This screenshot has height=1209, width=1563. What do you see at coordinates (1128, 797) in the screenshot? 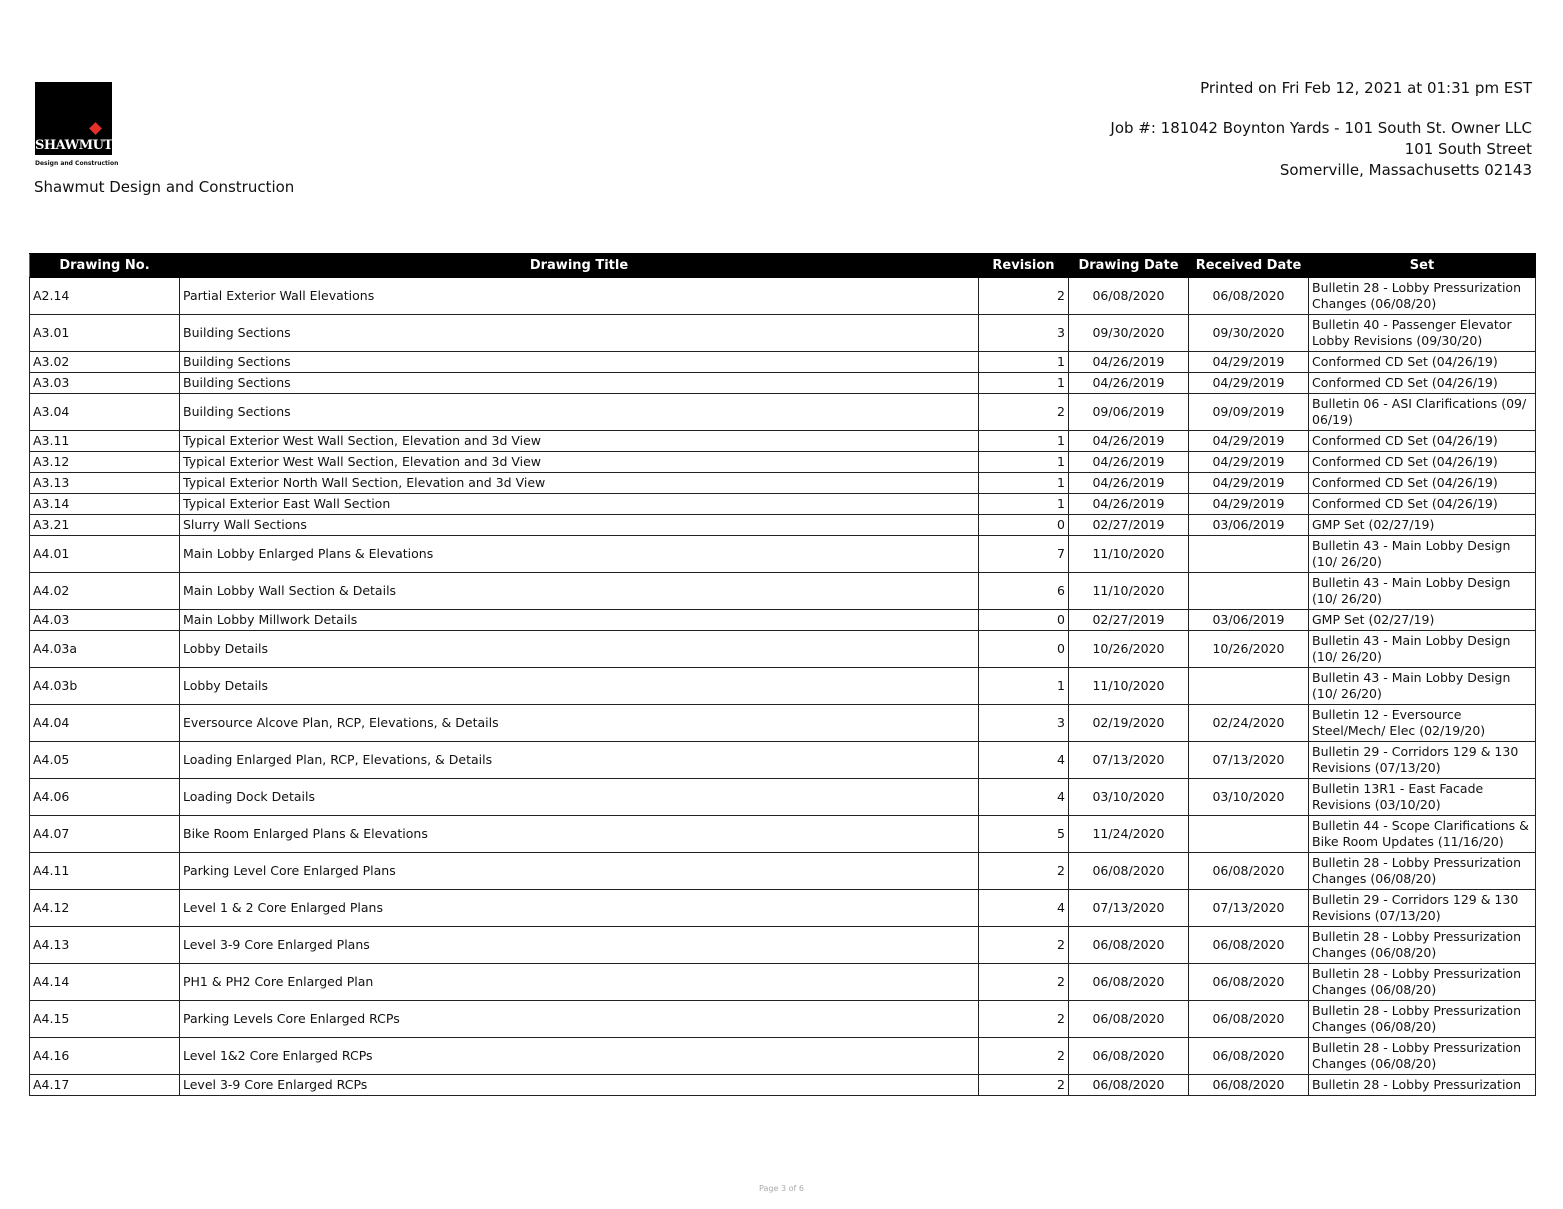
I see `drawing-date-cell: 03/10/2020` at bounding box center [1128, 797].